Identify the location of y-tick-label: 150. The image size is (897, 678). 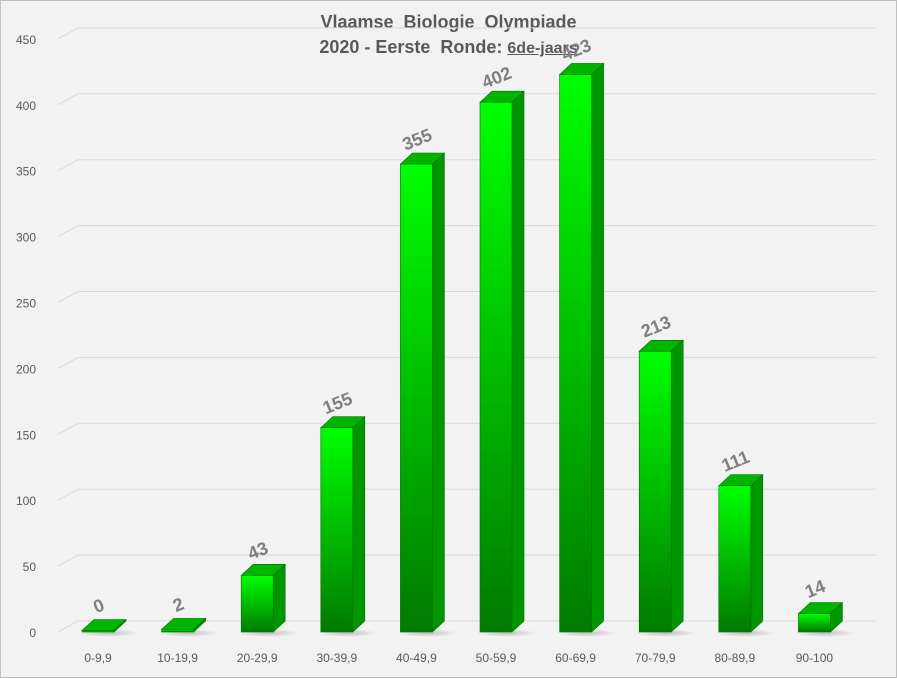
(26, 435).